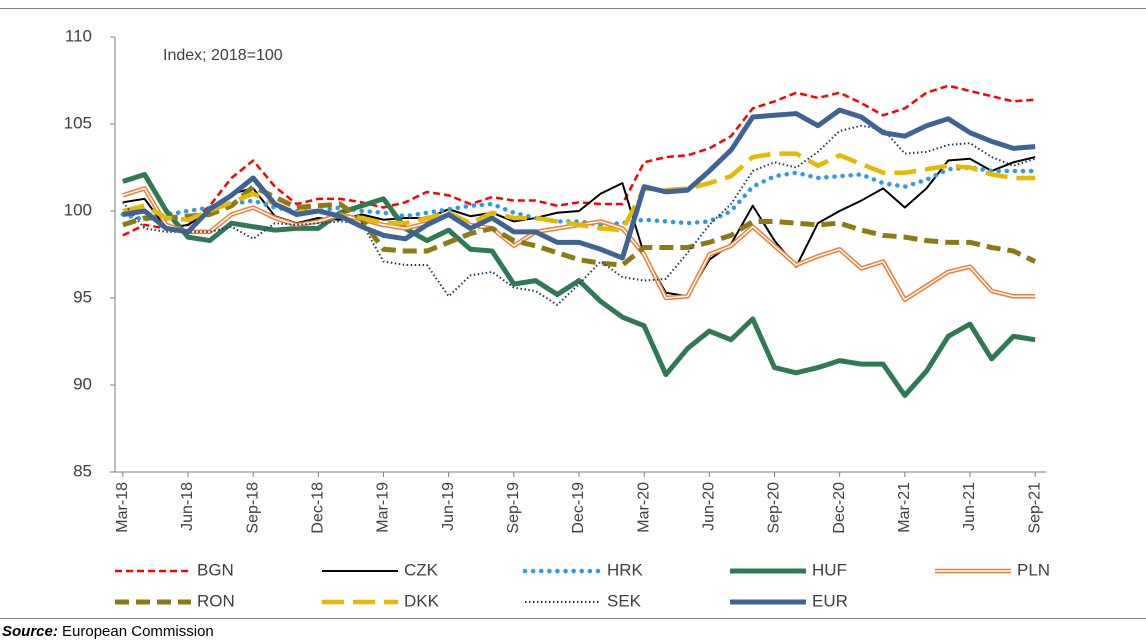 The image size is (1146, 644). I want to click on legend-label: EUR, so click(830, 600).